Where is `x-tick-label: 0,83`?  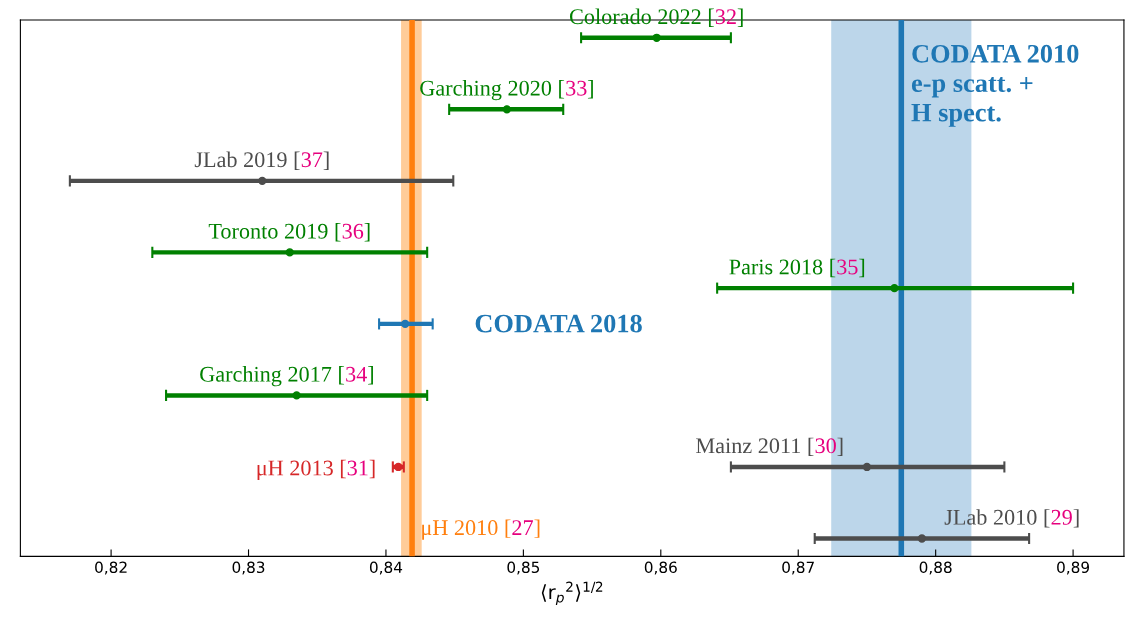 x-tick-label: 0,83 is located at coordinates (248, 568).